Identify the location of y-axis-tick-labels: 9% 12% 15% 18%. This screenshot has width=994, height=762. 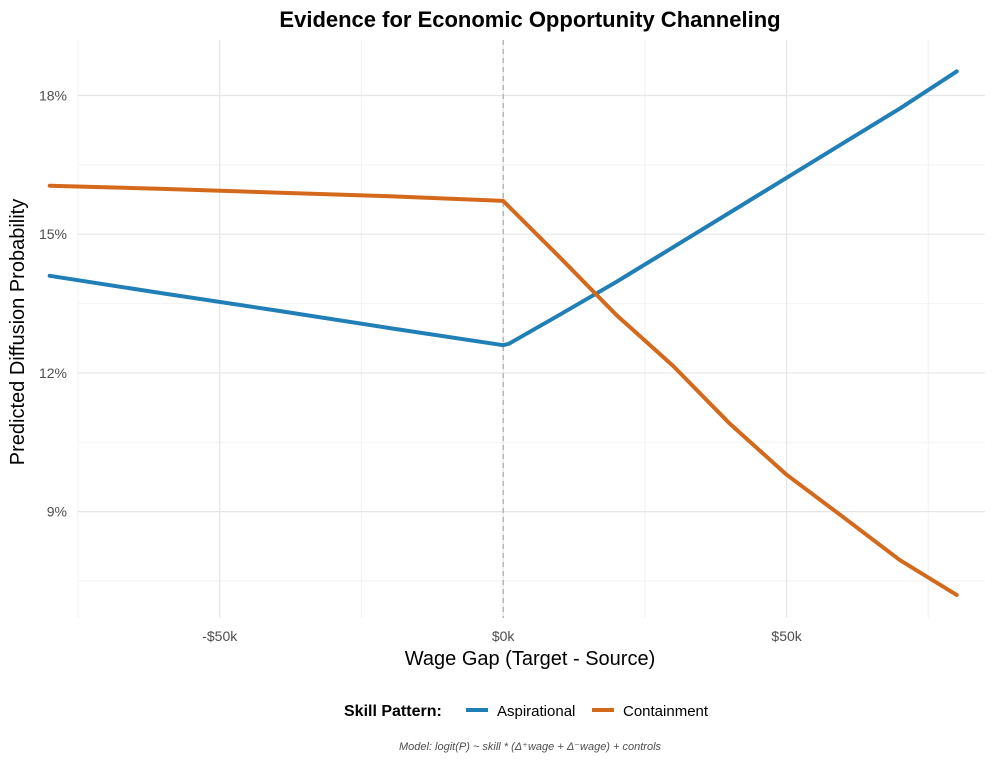
(53, 303).